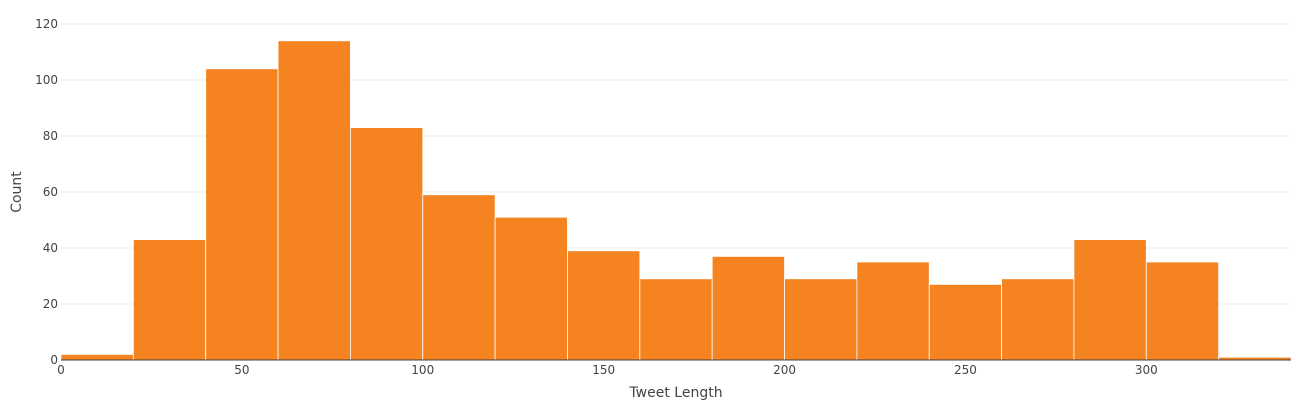 Image resolution: width=1301 pixels, height=400 pixels. Describe the element at coordinates (46, 80) in the screenshot. I see `y-tick-label: 100` at that location.